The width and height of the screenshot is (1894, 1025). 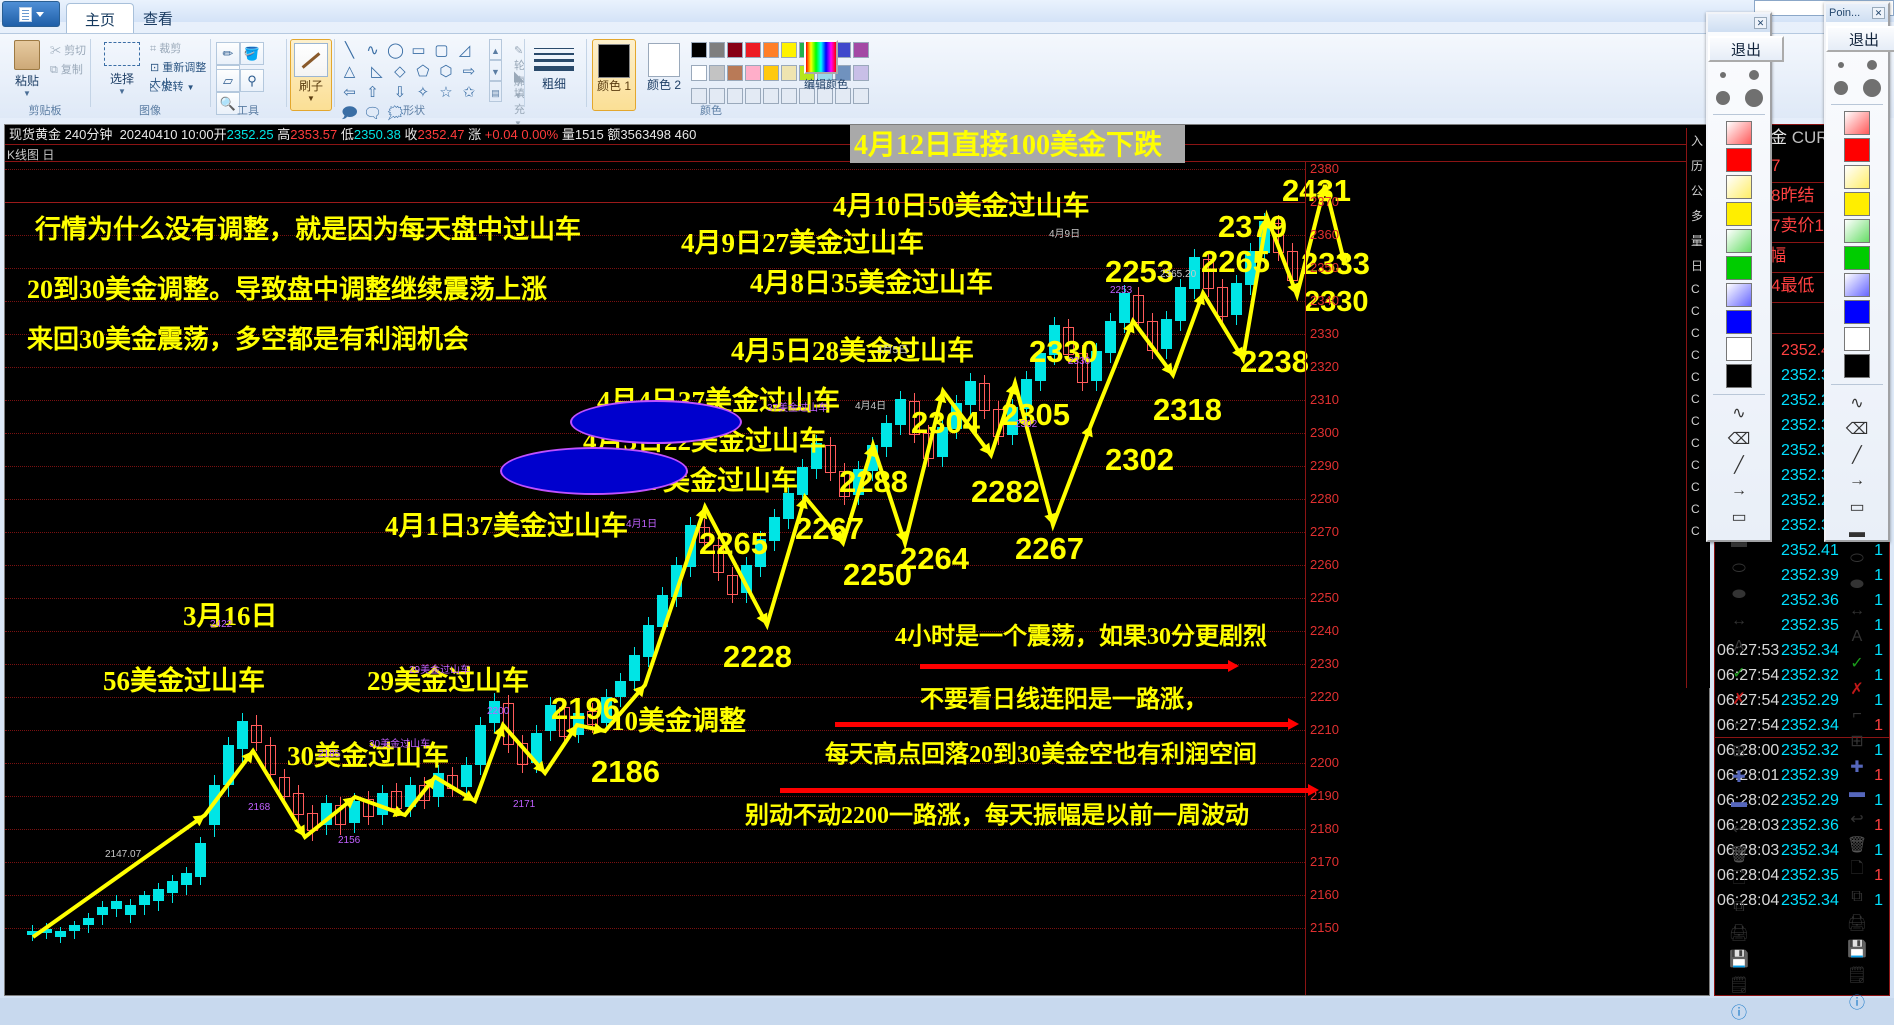 What do you see at coordinates (252, 80) in the screenshot?
I see `color-picker-icon: ⚲` at bounding box center [252, 80].